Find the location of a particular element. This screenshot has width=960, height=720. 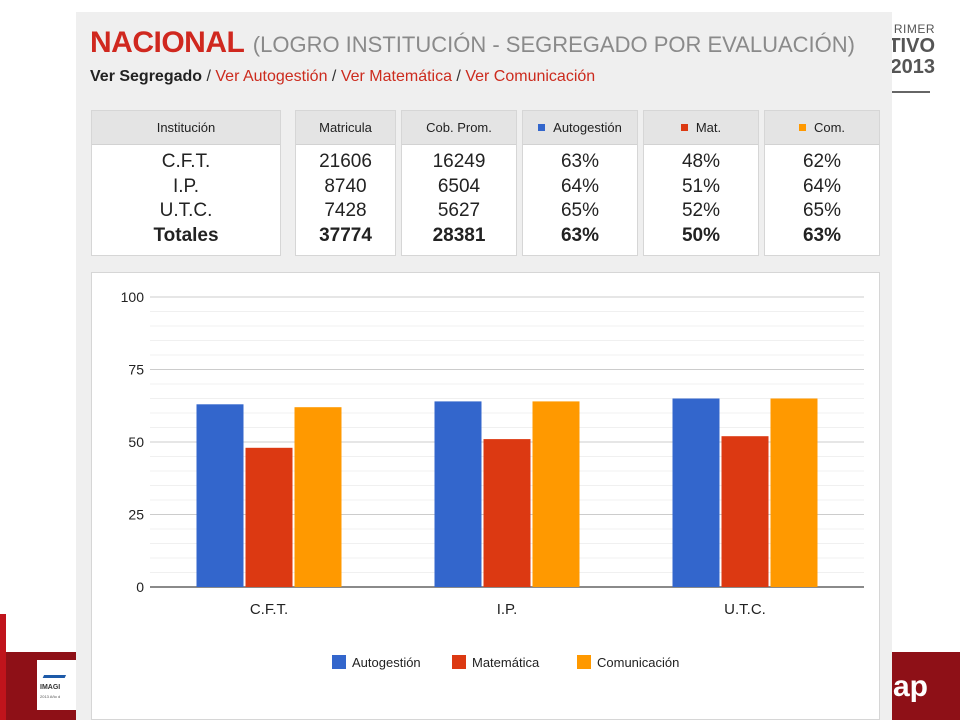

footer-logo: IMAGI 2013 Año d is located at coordinates (57, 685).